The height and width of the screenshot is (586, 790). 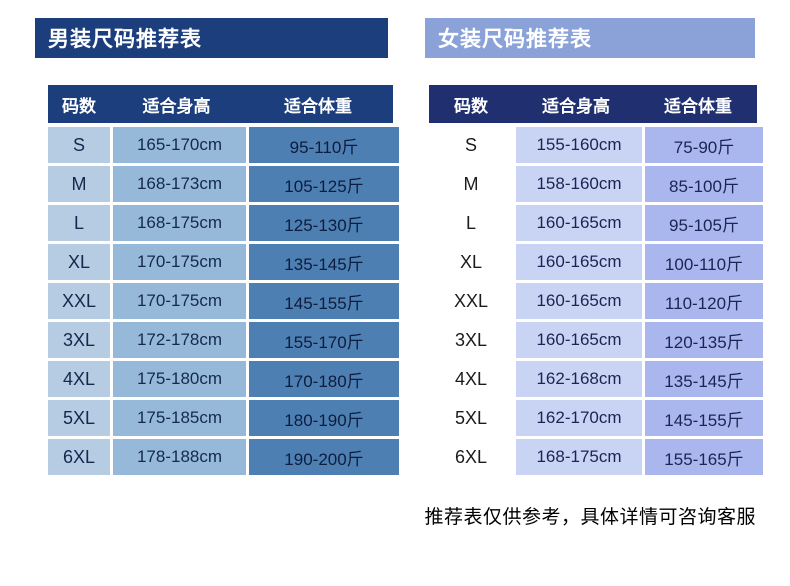 I want to click on men-table-title: 男装尺码推荐表, so click(x=211, y=38).